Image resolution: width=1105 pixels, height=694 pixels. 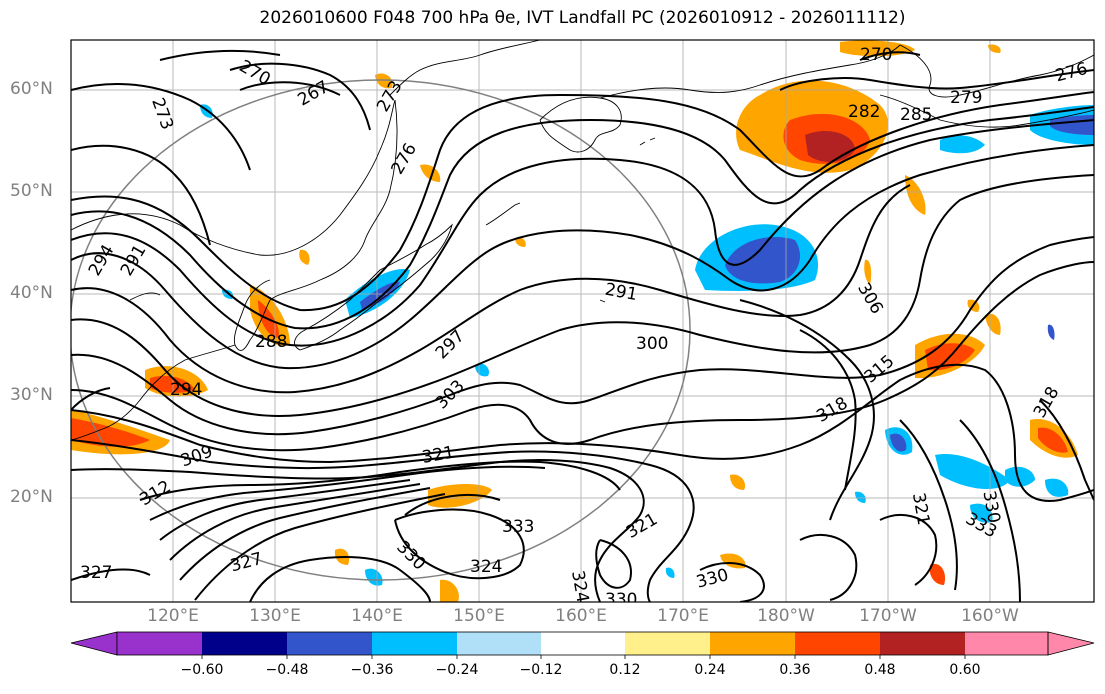 What do you see at coordinates (710, 670) in the screenshot?
I see `colorbar-tick-label: 0.24` at bounding box center [710, 670].